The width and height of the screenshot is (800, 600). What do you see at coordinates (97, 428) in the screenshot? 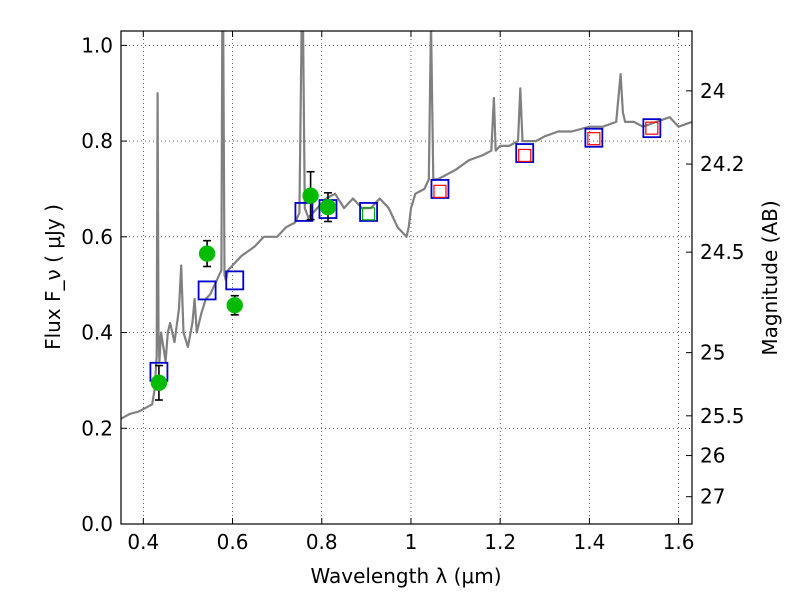
I see `y-tick-label: 0.2` at bounding box center [97, 428].